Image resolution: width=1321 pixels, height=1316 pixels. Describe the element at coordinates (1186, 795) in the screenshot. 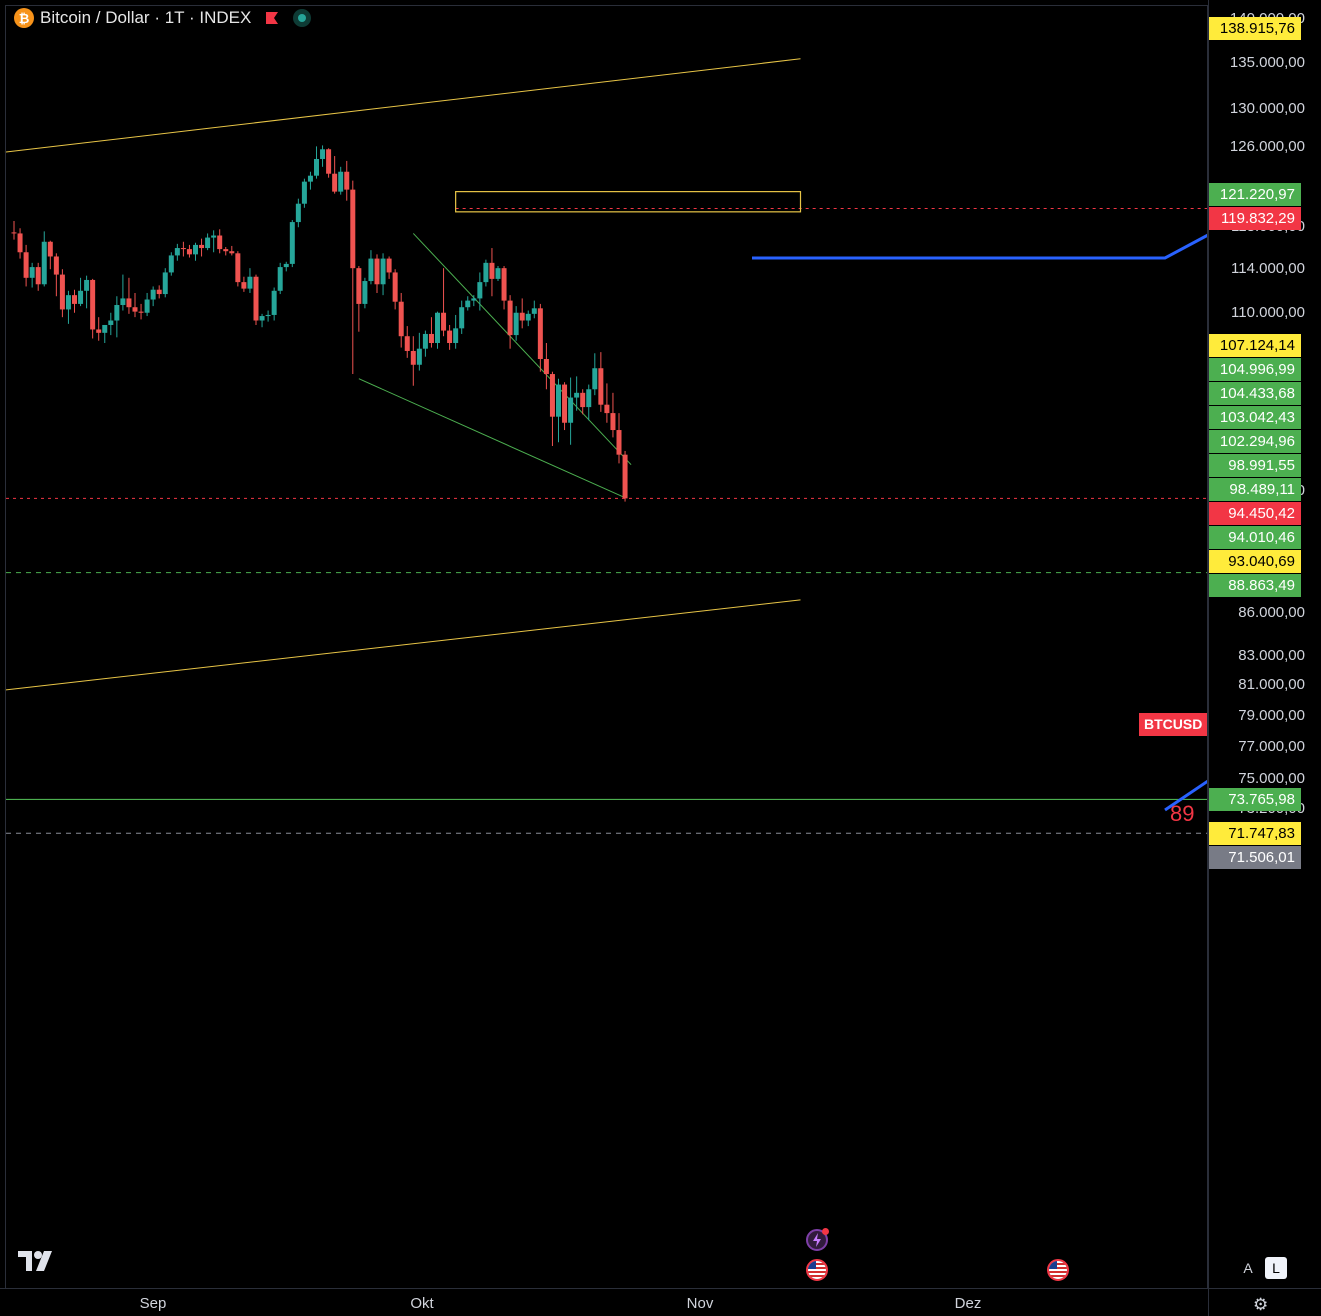

I see `blue-path-lower` at that location.